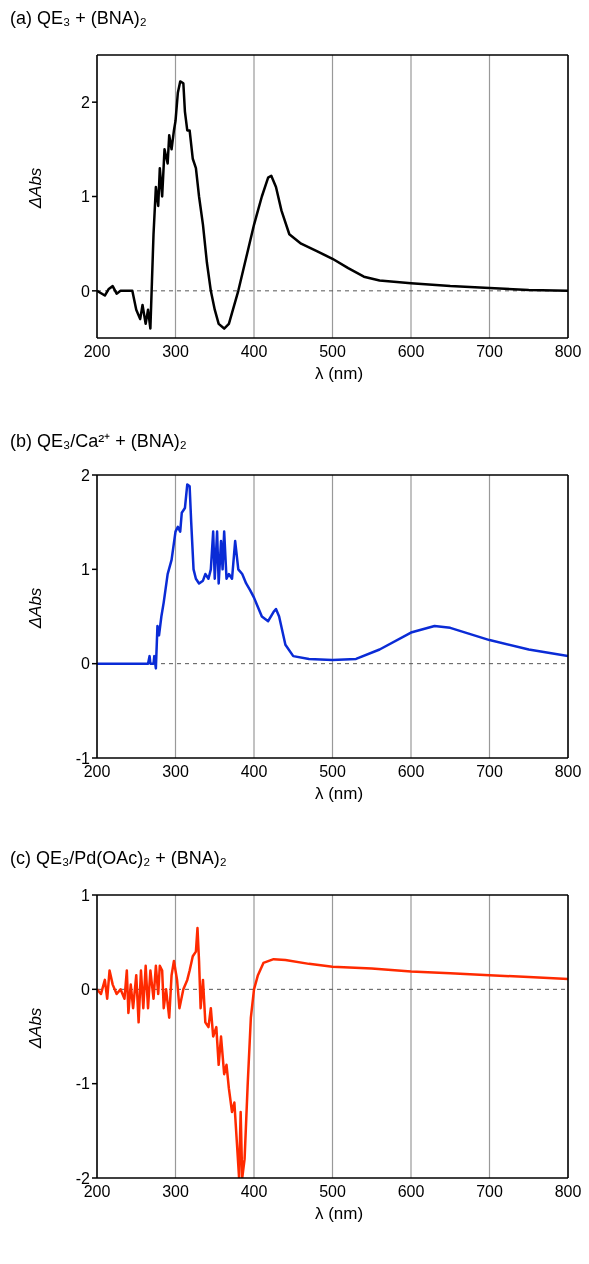 This screenshot has width=589, height=1264. I want to click on line-series, so click(332, 576).